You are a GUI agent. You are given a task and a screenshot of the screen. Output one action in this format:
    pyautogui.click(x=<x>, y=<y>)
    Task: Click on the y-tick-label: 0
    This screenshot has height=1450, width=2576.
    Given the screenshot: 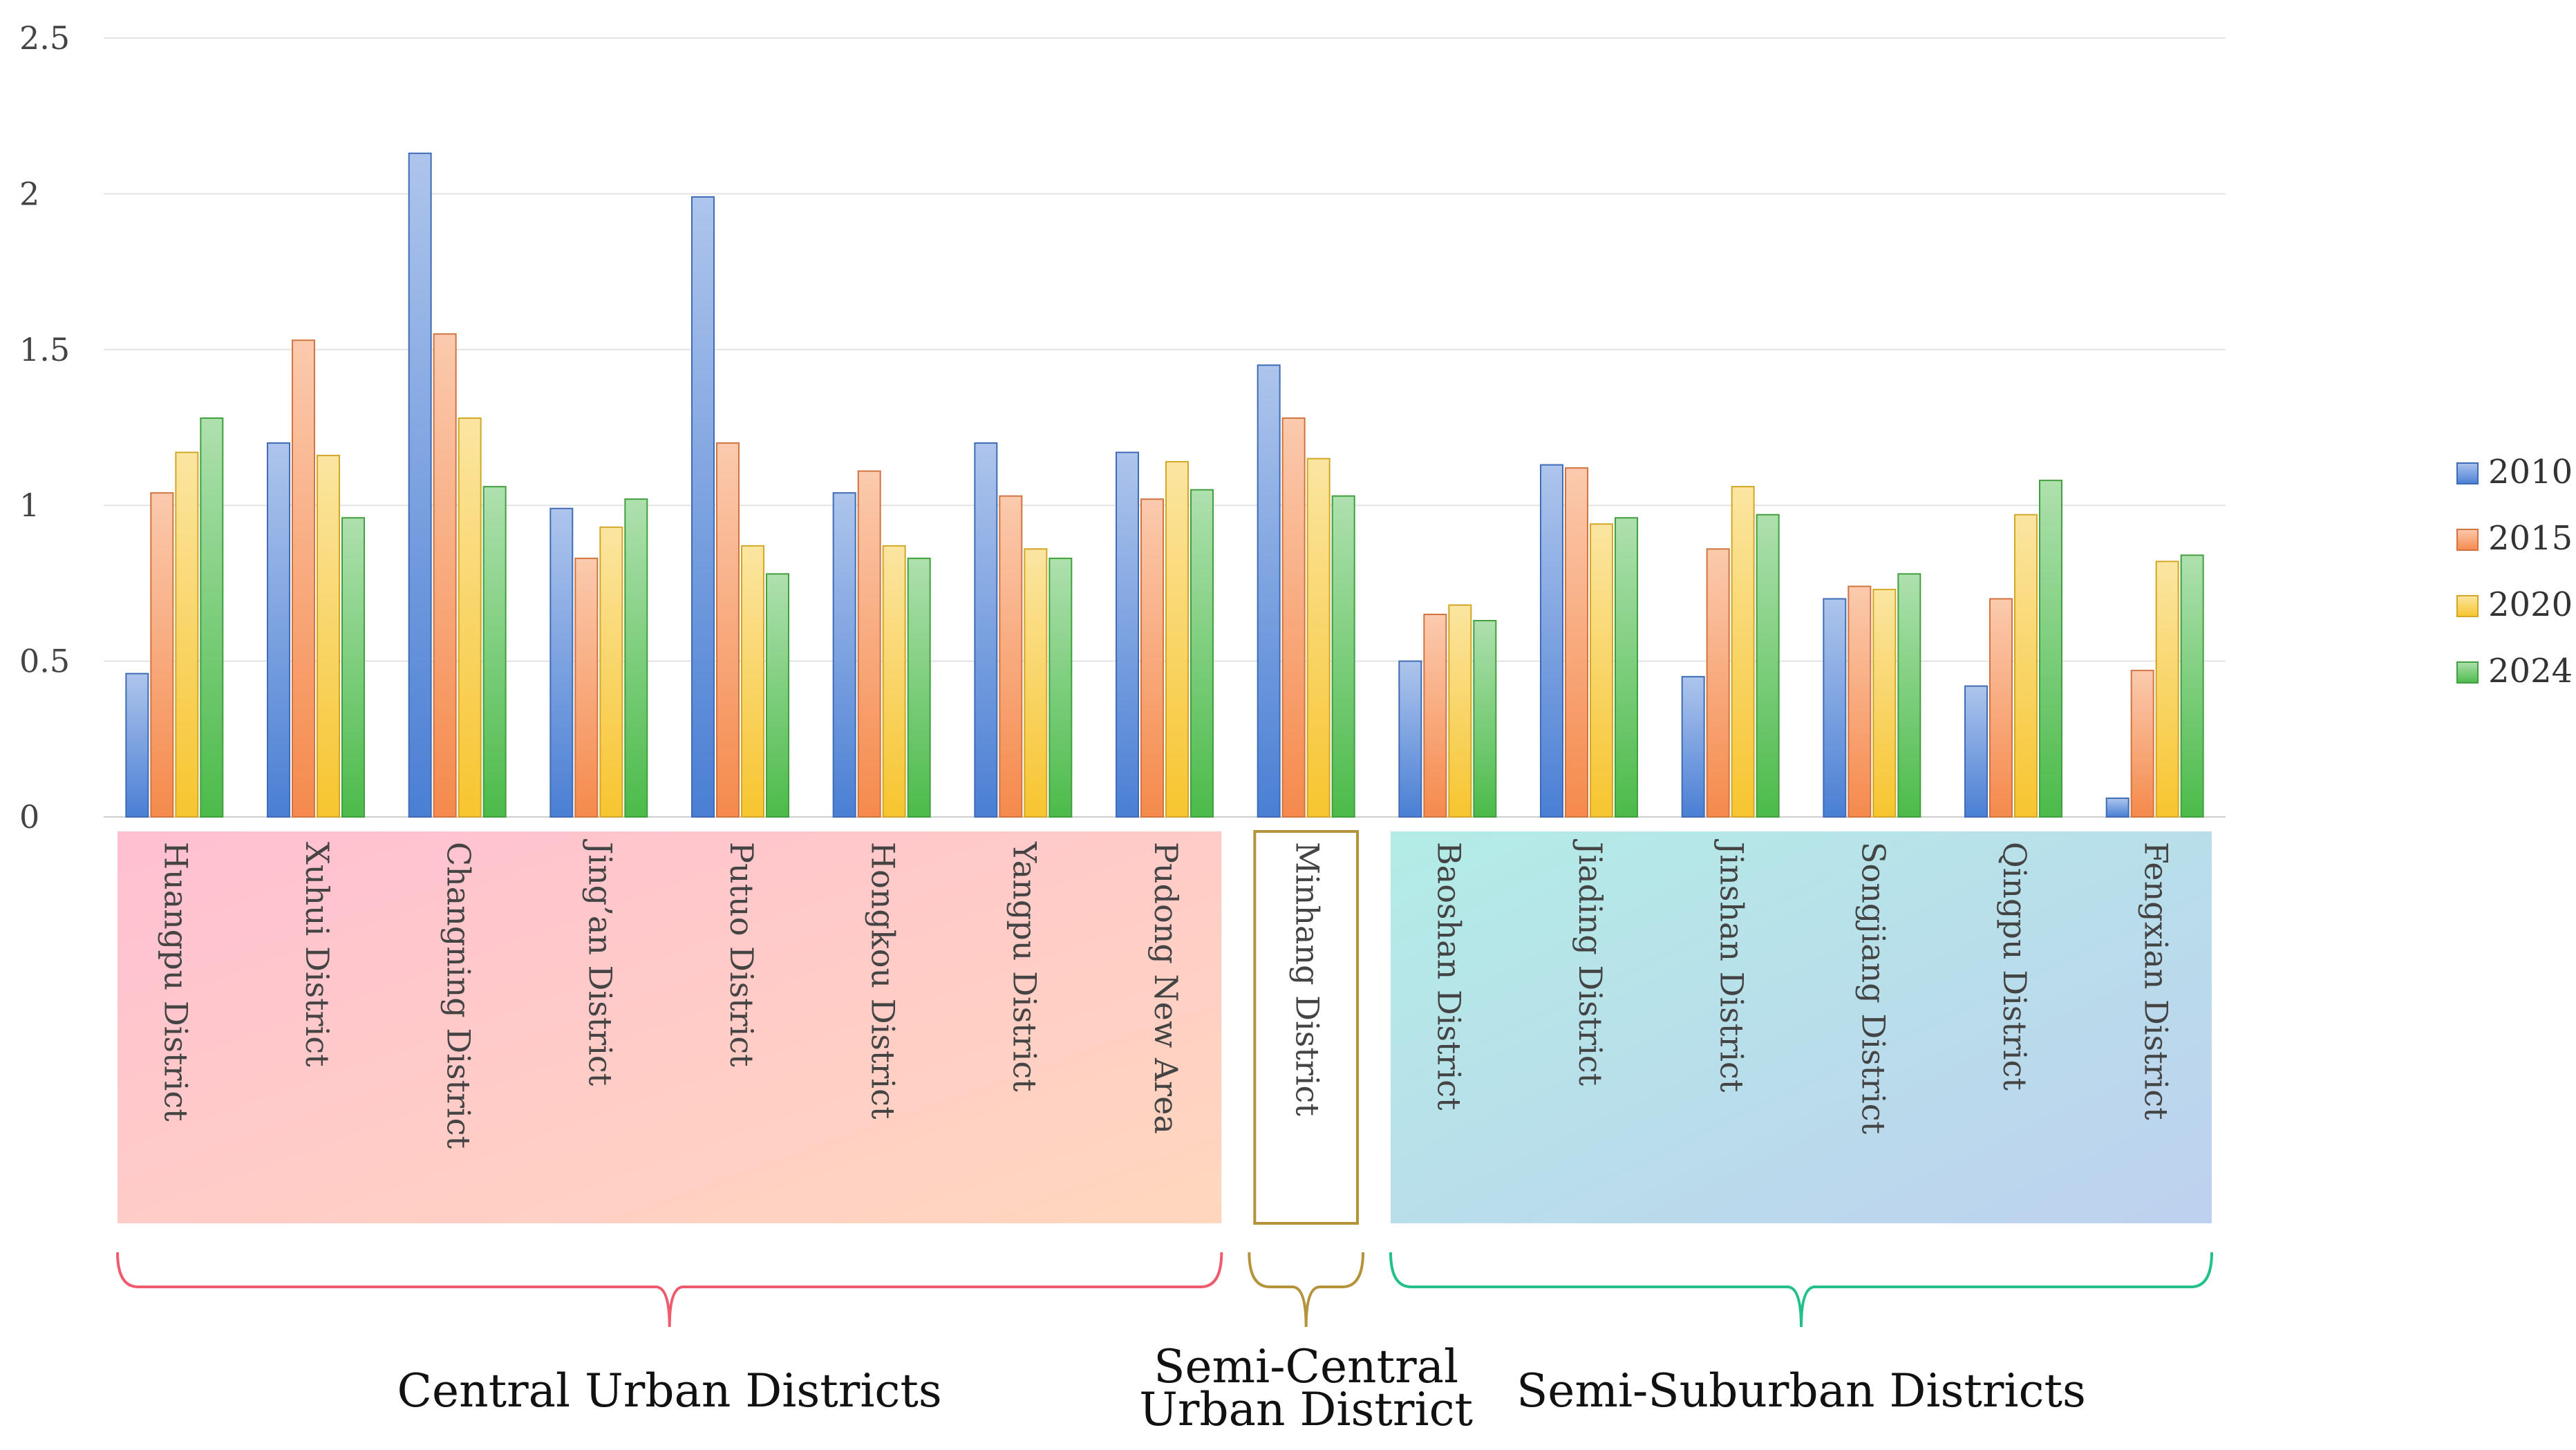 What is the action you would take?
    pyautogui.click(x=29, y=817)
    